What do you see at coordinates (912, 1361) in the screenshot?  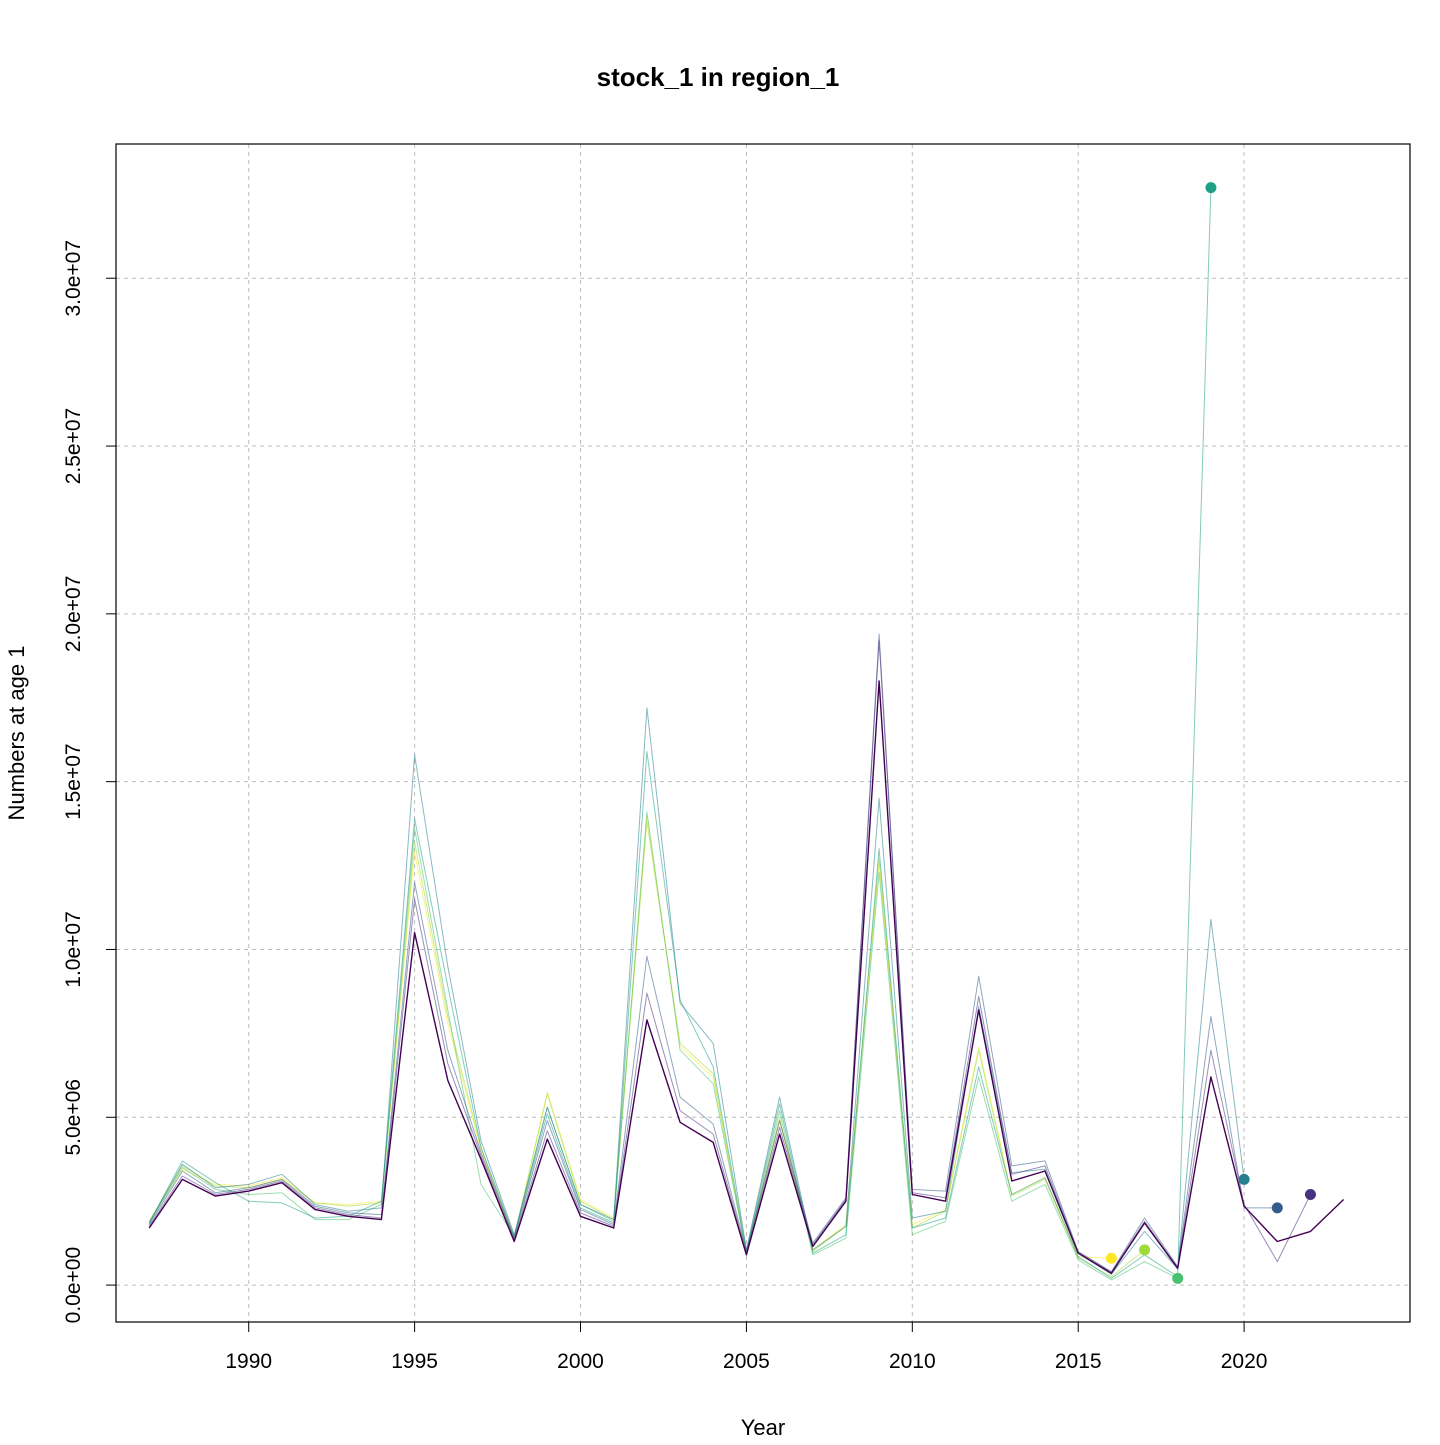 I see `x-tick-label-2010: 2010` at bounding box center [912, 1361].